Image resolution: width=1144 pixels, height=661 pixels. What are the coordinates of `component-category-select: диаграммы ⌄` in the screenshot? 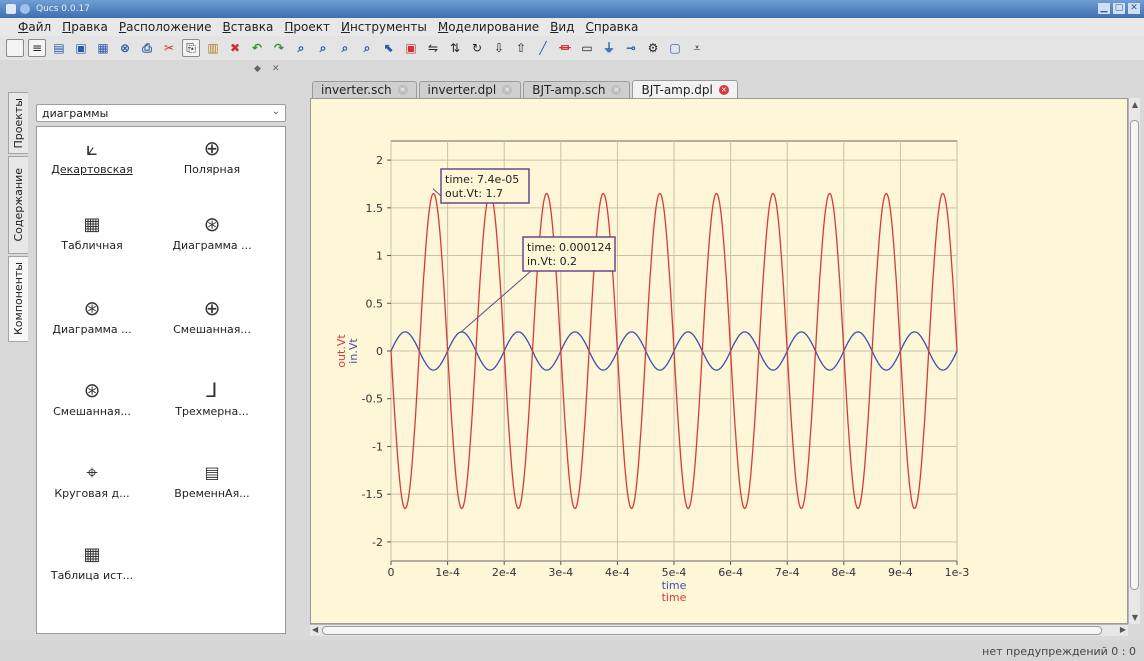 It's located at (161, 113).